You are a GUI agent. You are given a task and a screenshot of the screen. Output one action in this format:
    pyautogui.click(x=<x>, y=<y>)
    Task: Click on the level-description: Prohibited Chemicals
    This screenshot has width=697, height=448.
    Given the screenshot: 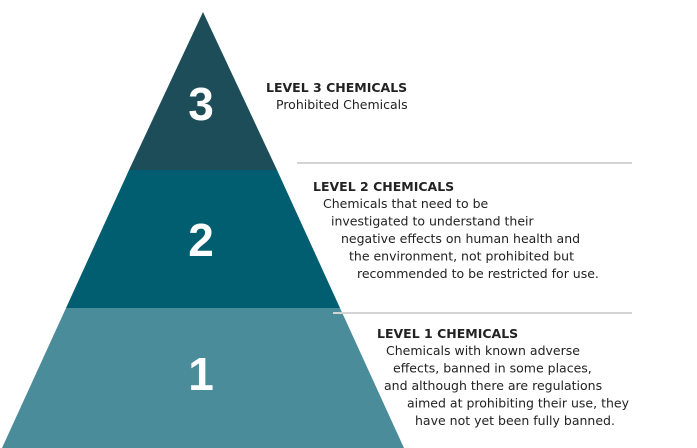 What is the action you would take?
    pyautogui.click(x=342, y=104)
    